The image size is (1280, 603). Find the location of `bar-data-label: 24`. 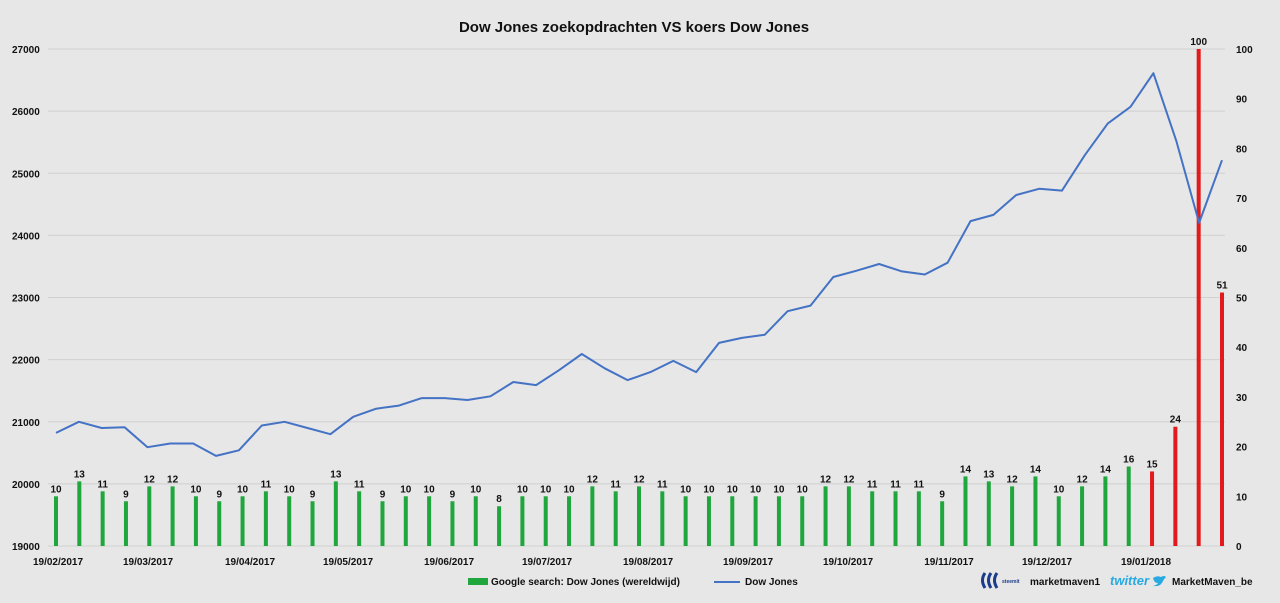

bar-data-label: 24 is located at coordinates (1176, 420).